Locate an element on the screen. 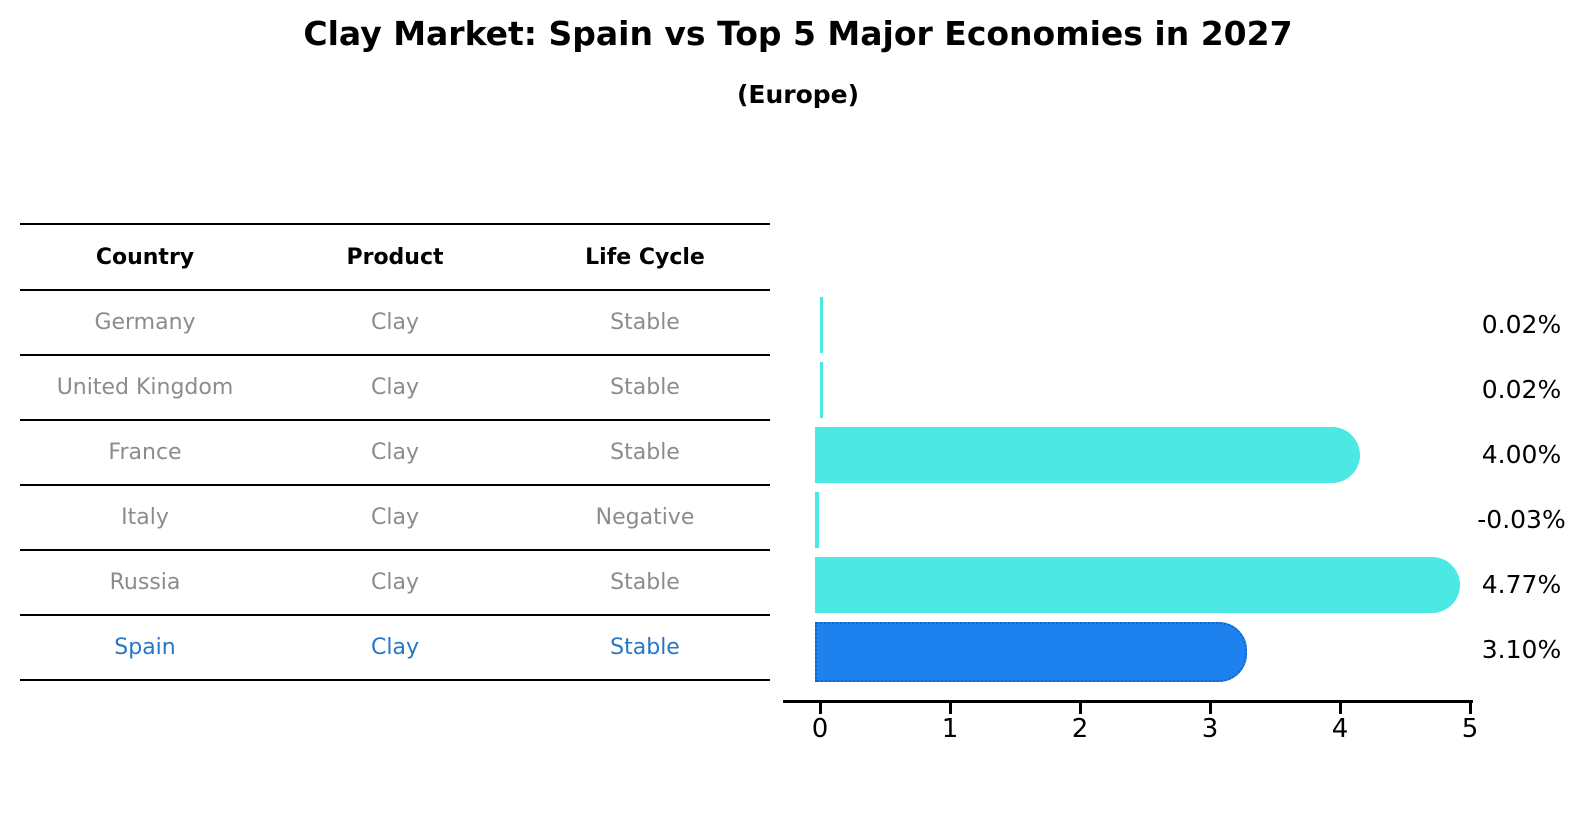  table-row-france: France Clay Stable is located at coordinates (395, 451).